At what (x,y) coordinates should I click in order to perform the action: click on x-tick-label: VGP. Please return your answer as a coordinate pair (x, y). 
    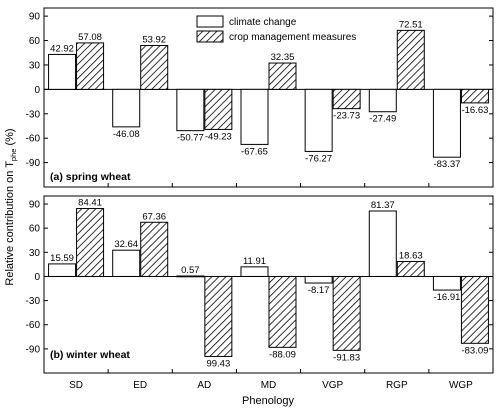
    Looking at the image, I should click on (332, 385).